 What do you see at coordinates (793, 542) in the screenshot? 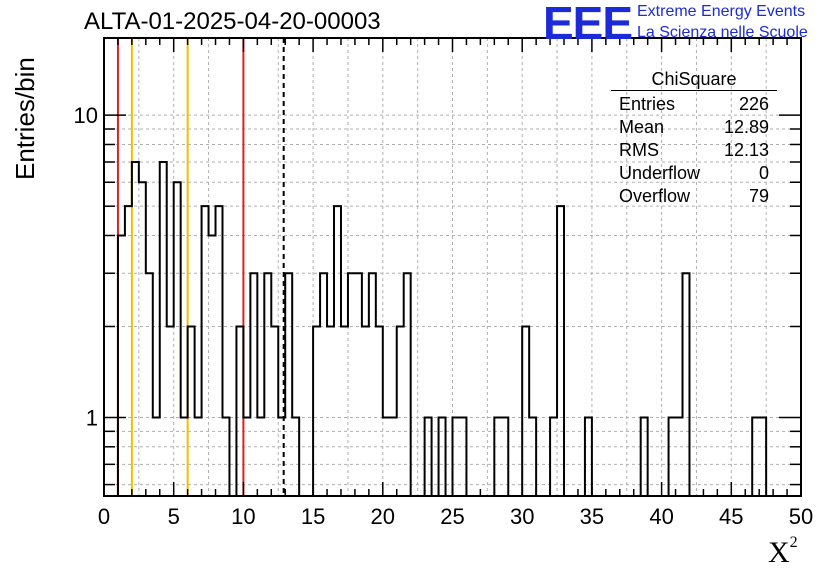
I see `x-axis-label-exponent: 2` at bounding box center [793, 542].